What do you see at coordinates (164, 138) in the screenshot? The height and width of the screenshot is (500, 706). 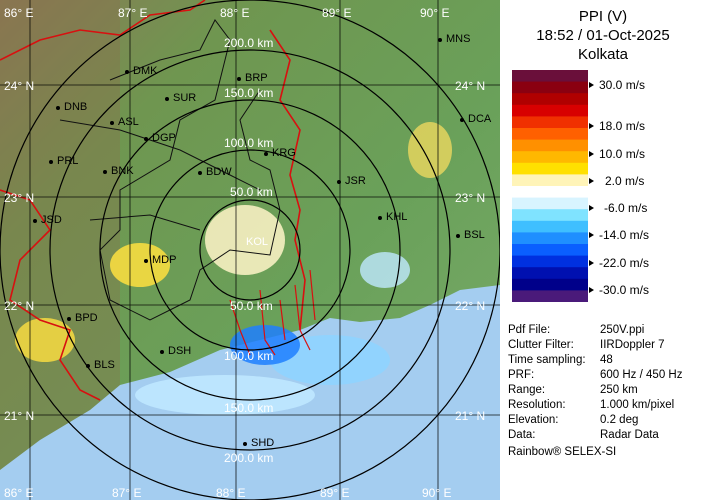 I see `city-label: DGP` at bounding box center [164, 138].